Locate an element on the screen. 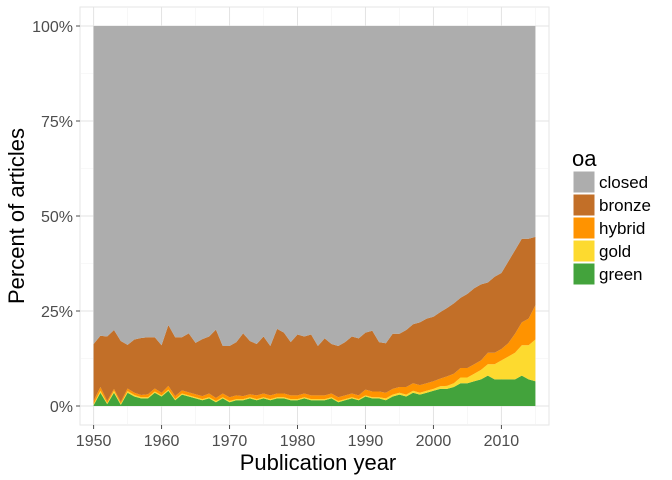  x-tick-label: 2010 is located at coordinates (502, 441).